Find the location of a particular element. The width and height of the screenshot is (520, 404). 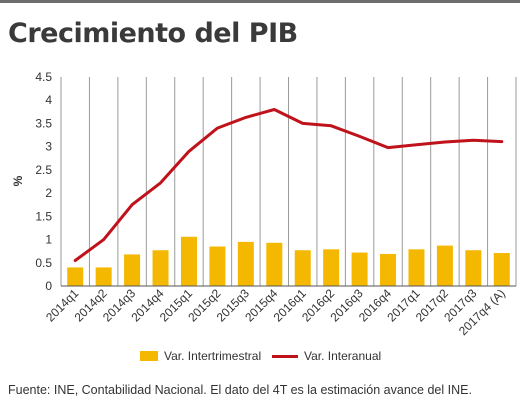

y-tick-label: 4 is located at coordinates (48, 100).